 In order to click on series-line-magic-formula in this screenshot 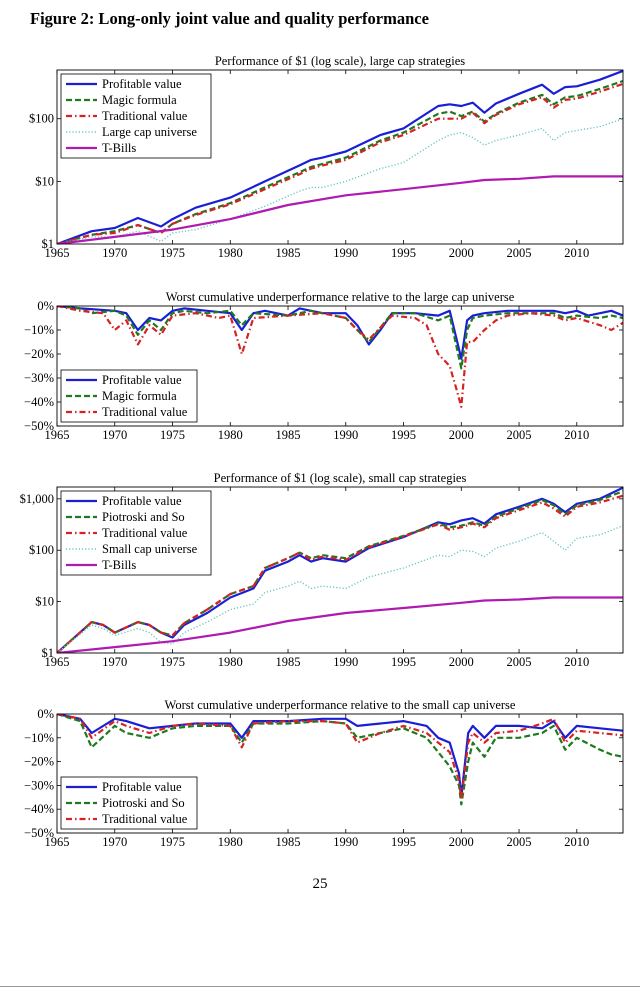, I will do `click(340, 161)`.